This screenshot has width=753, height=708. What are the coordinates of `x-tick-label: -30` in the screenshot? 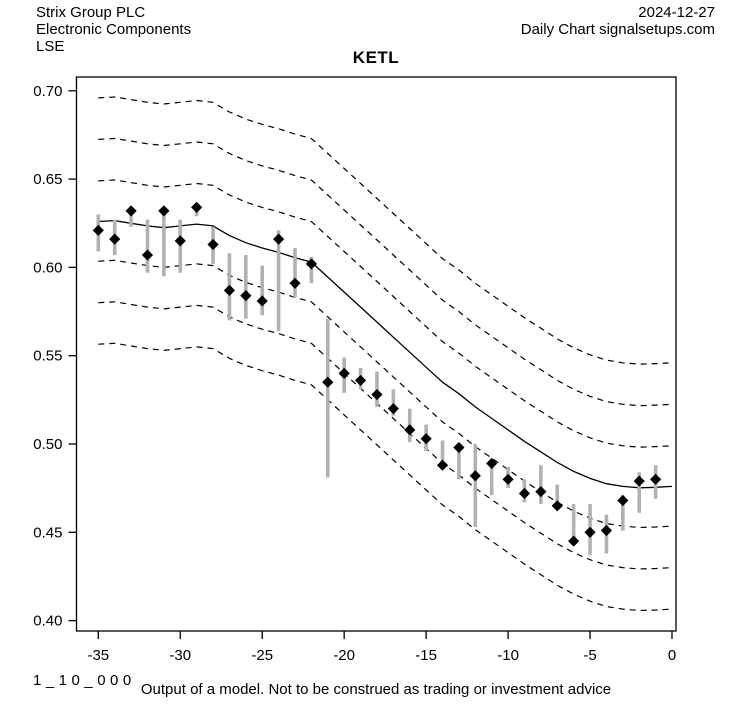 It's located at (180, 655).